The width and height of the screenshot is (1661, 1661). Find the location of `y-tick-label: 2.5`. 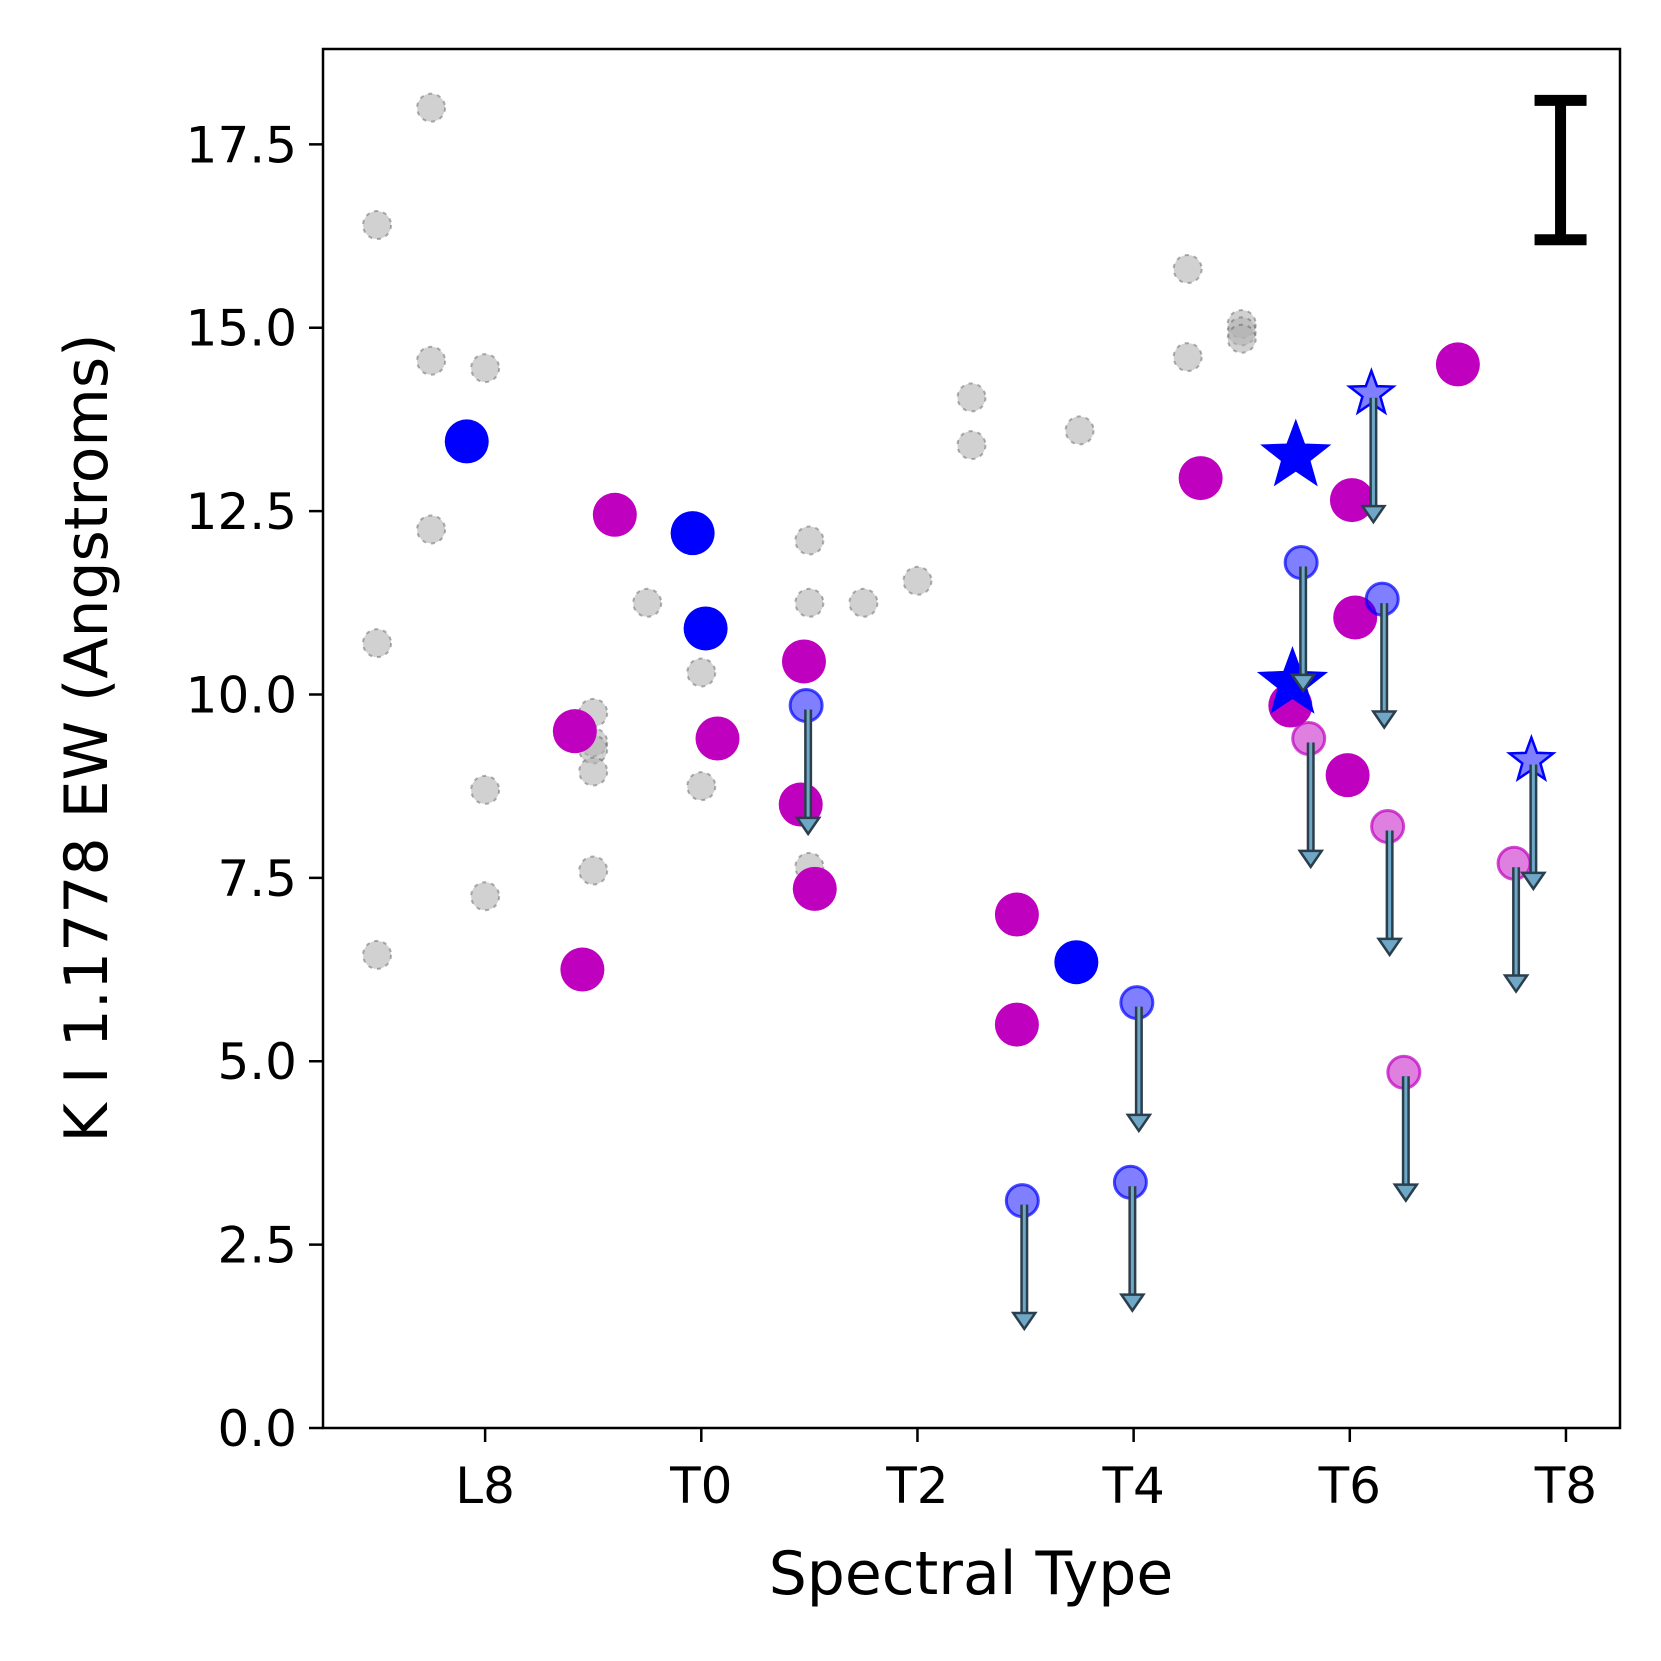

y-tick-label: 2.5 is located at coordinates (257, 1246).